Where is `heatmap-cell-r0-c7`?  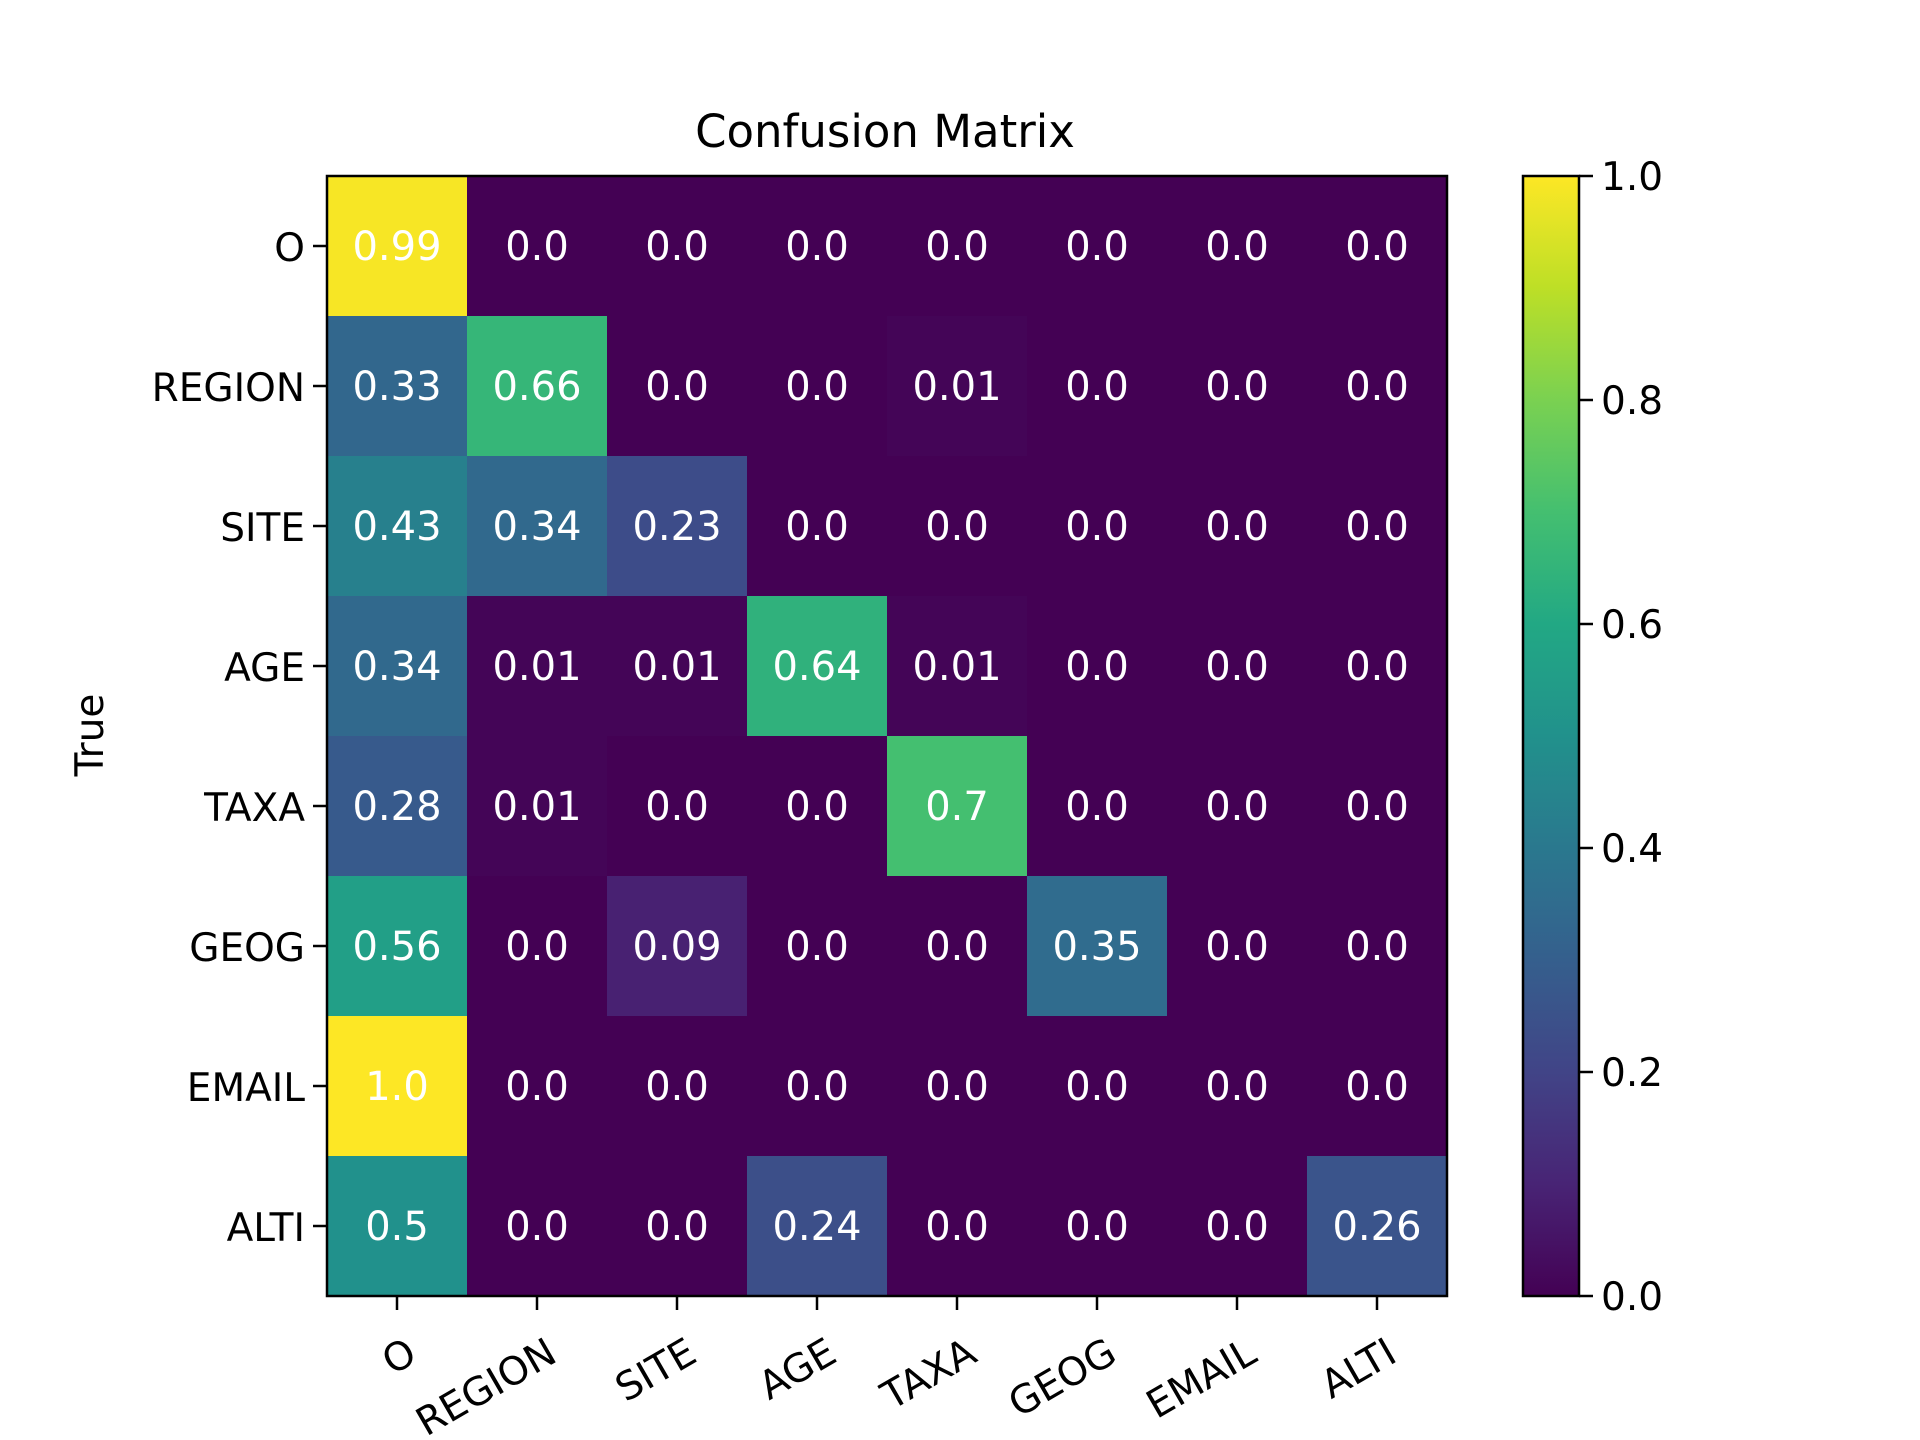
heatmap-cell-r0-c7 is located at coordinates (1377, 246).